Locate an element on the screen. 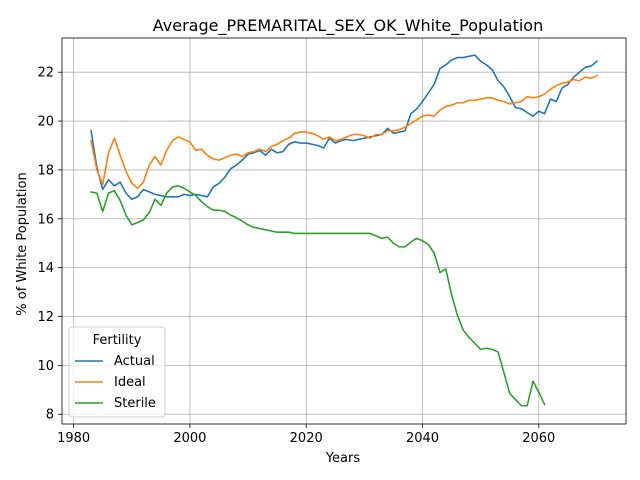 The height and width of the screenshot is (480, 640). y-axis-title: % of White Population is located at coordinates (22, 243).